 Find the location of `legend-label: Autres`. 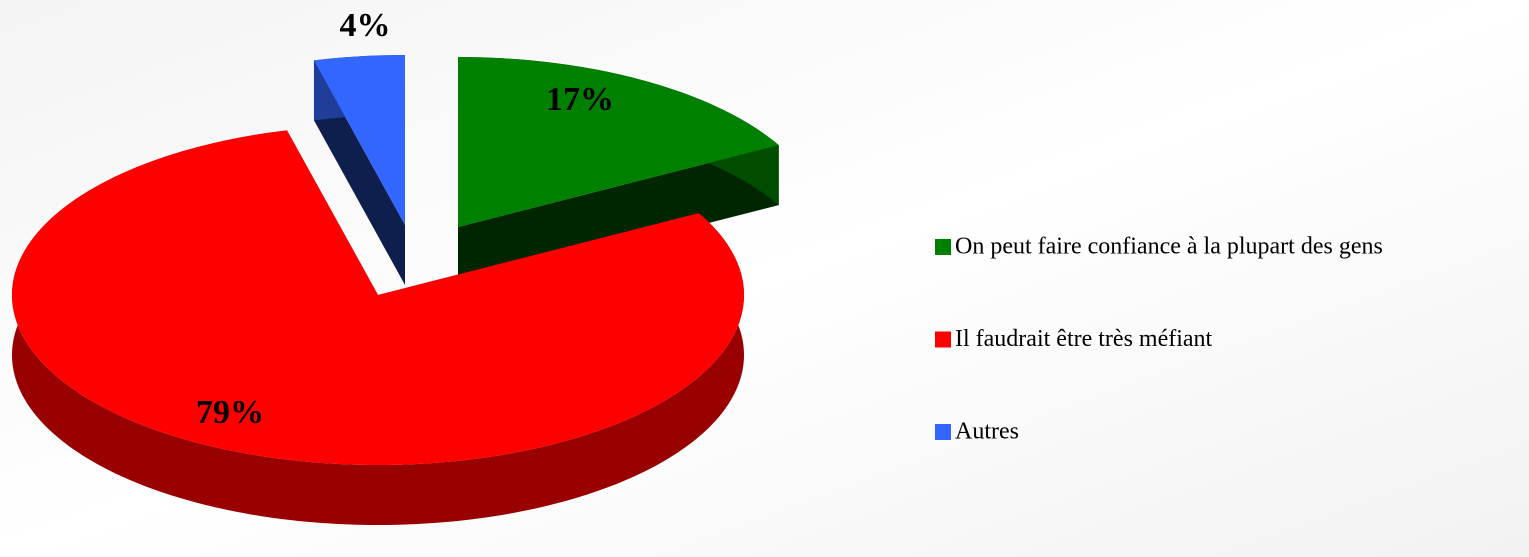

legend-label: Autres is located at coordinates (987, 432).